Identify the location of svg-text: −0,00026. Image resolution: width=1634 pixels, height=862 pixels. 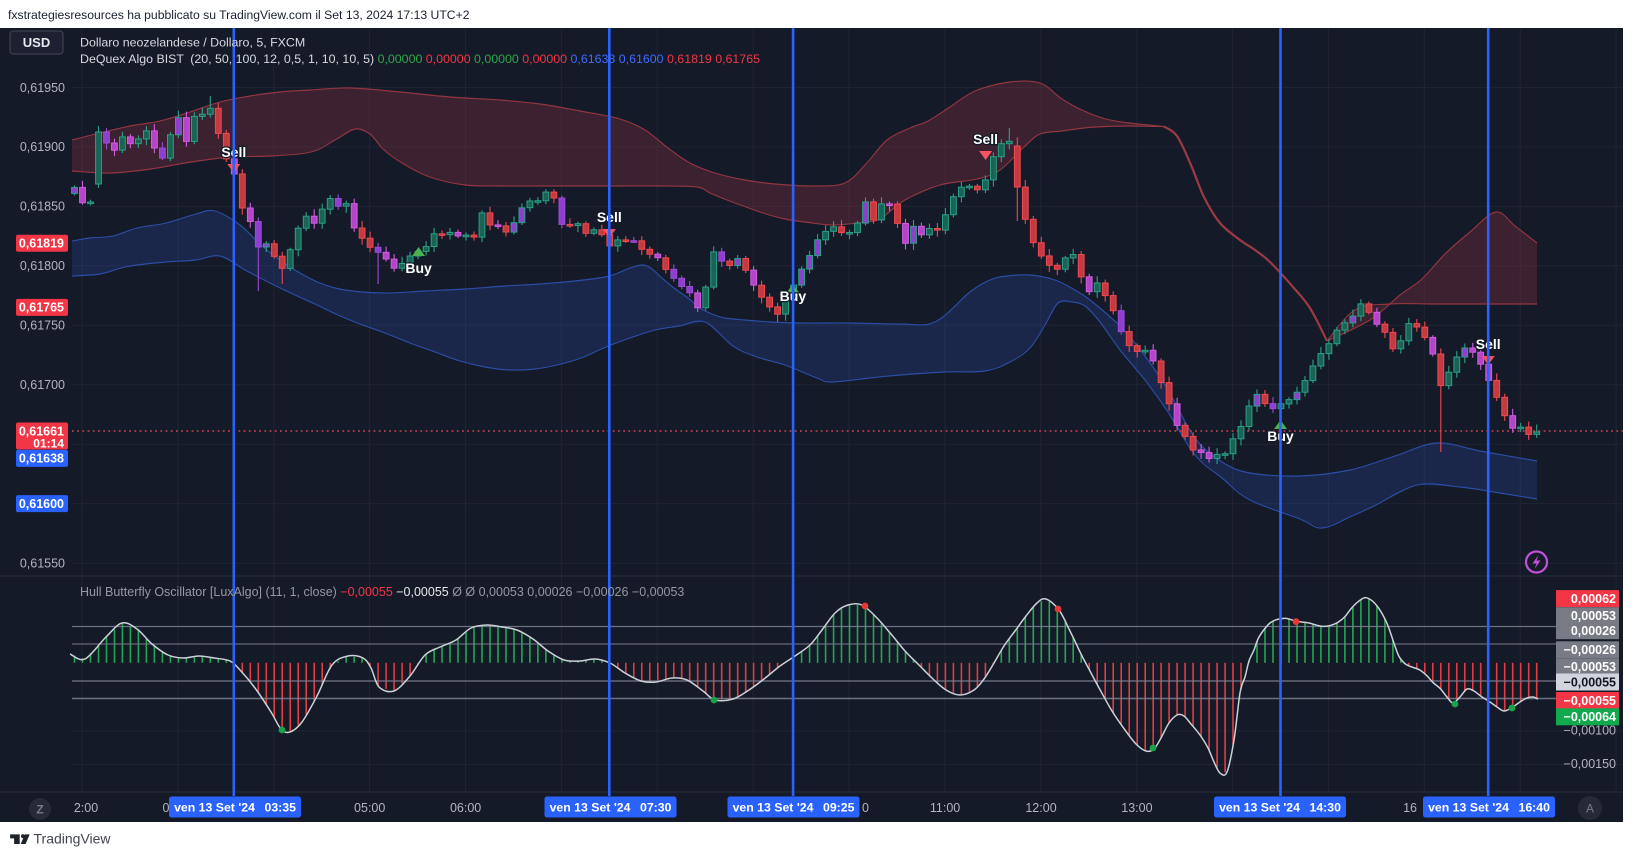
(1590, 650).